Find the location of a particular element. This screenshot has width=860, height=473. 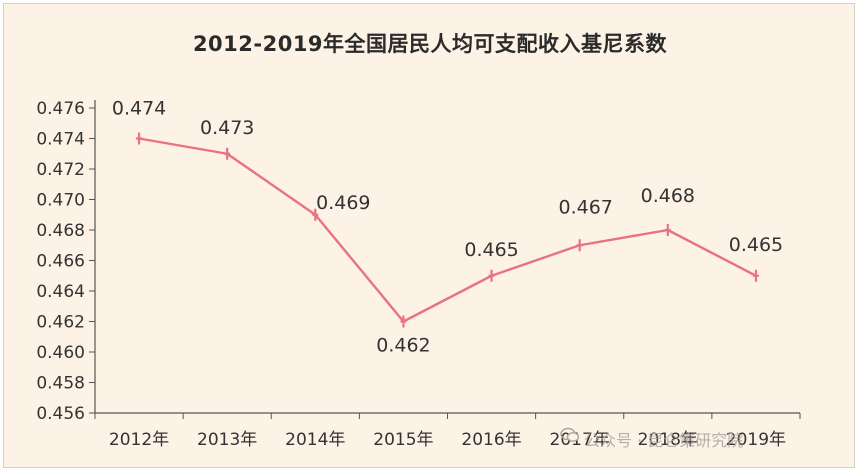

x-tick-label: 2016年 is located at coordinates (491, 440).